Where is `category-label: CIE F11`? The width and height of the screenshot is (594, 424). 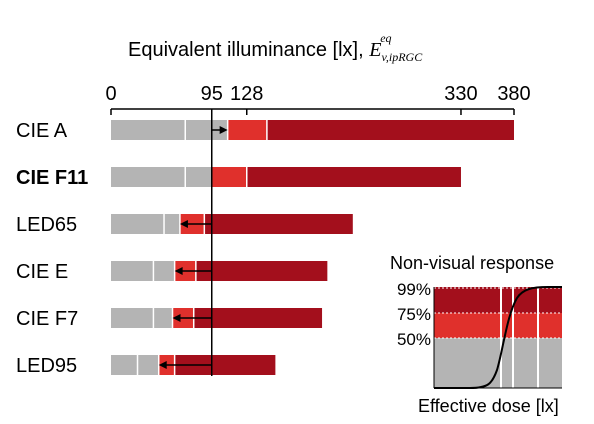 category-label: CIE F11 is located at coordinates (52, 178).